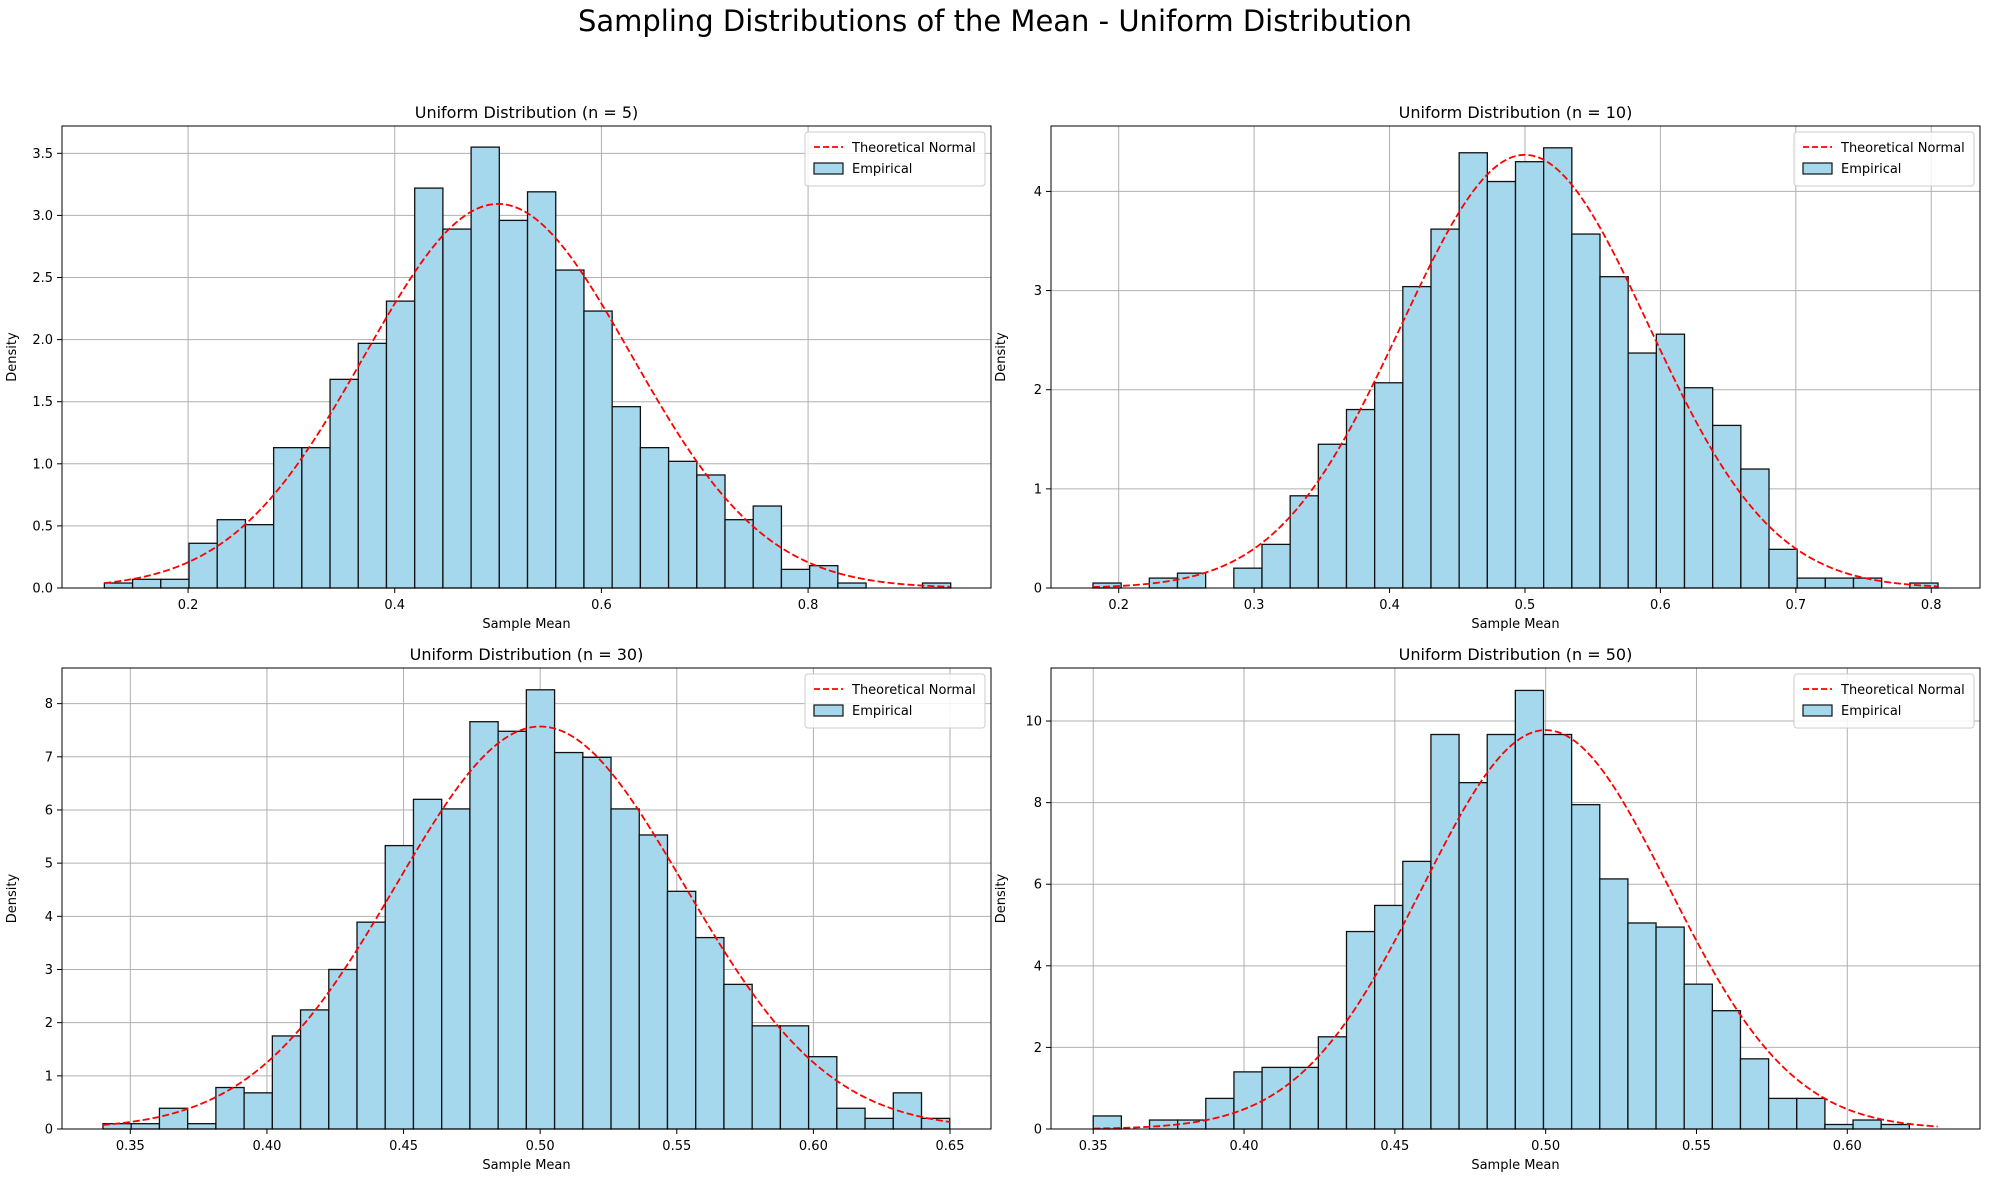 Image resolution: width=1990 pixels, height=1181 pixels. I want to click on y-tick-label: 7, so click(49, 757).